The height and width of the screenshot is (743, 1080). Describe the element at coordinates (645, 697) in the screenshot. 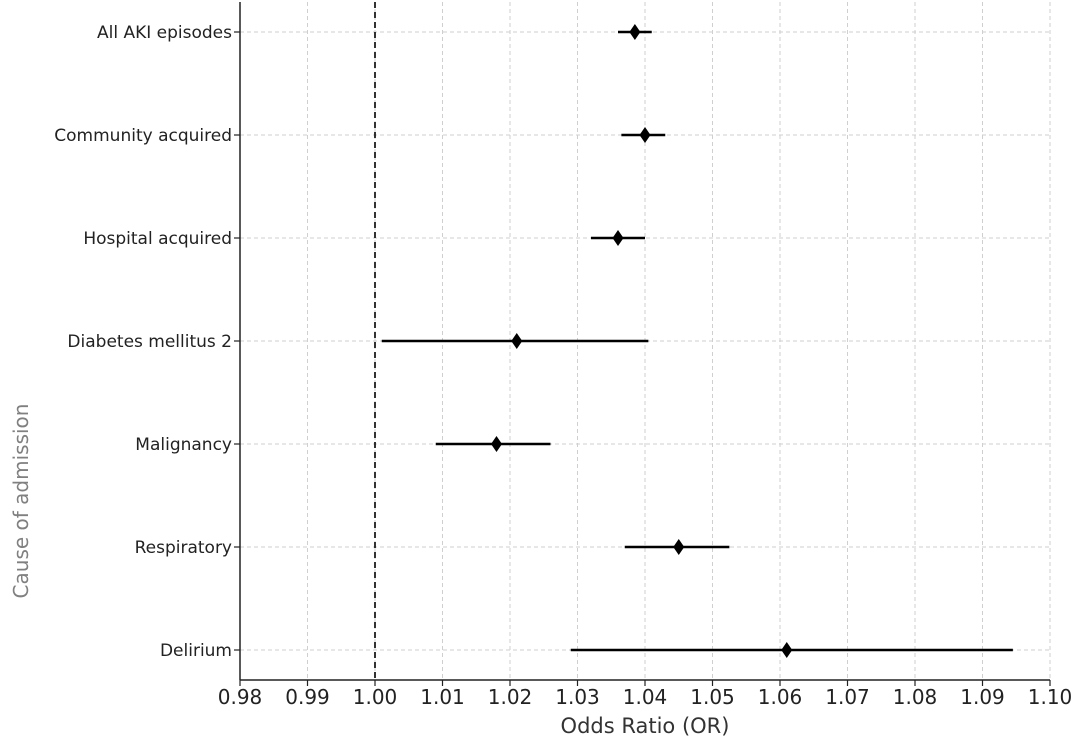

I see `x-tick-label: 1.04` at that location.